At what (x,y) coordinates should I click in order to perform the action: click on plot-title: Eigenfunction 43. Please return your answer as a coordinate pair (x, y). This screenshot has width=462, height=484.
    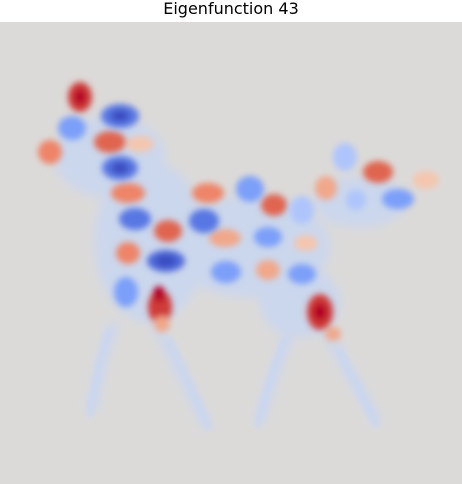
    Looking at the image, I should click on (231, 10).